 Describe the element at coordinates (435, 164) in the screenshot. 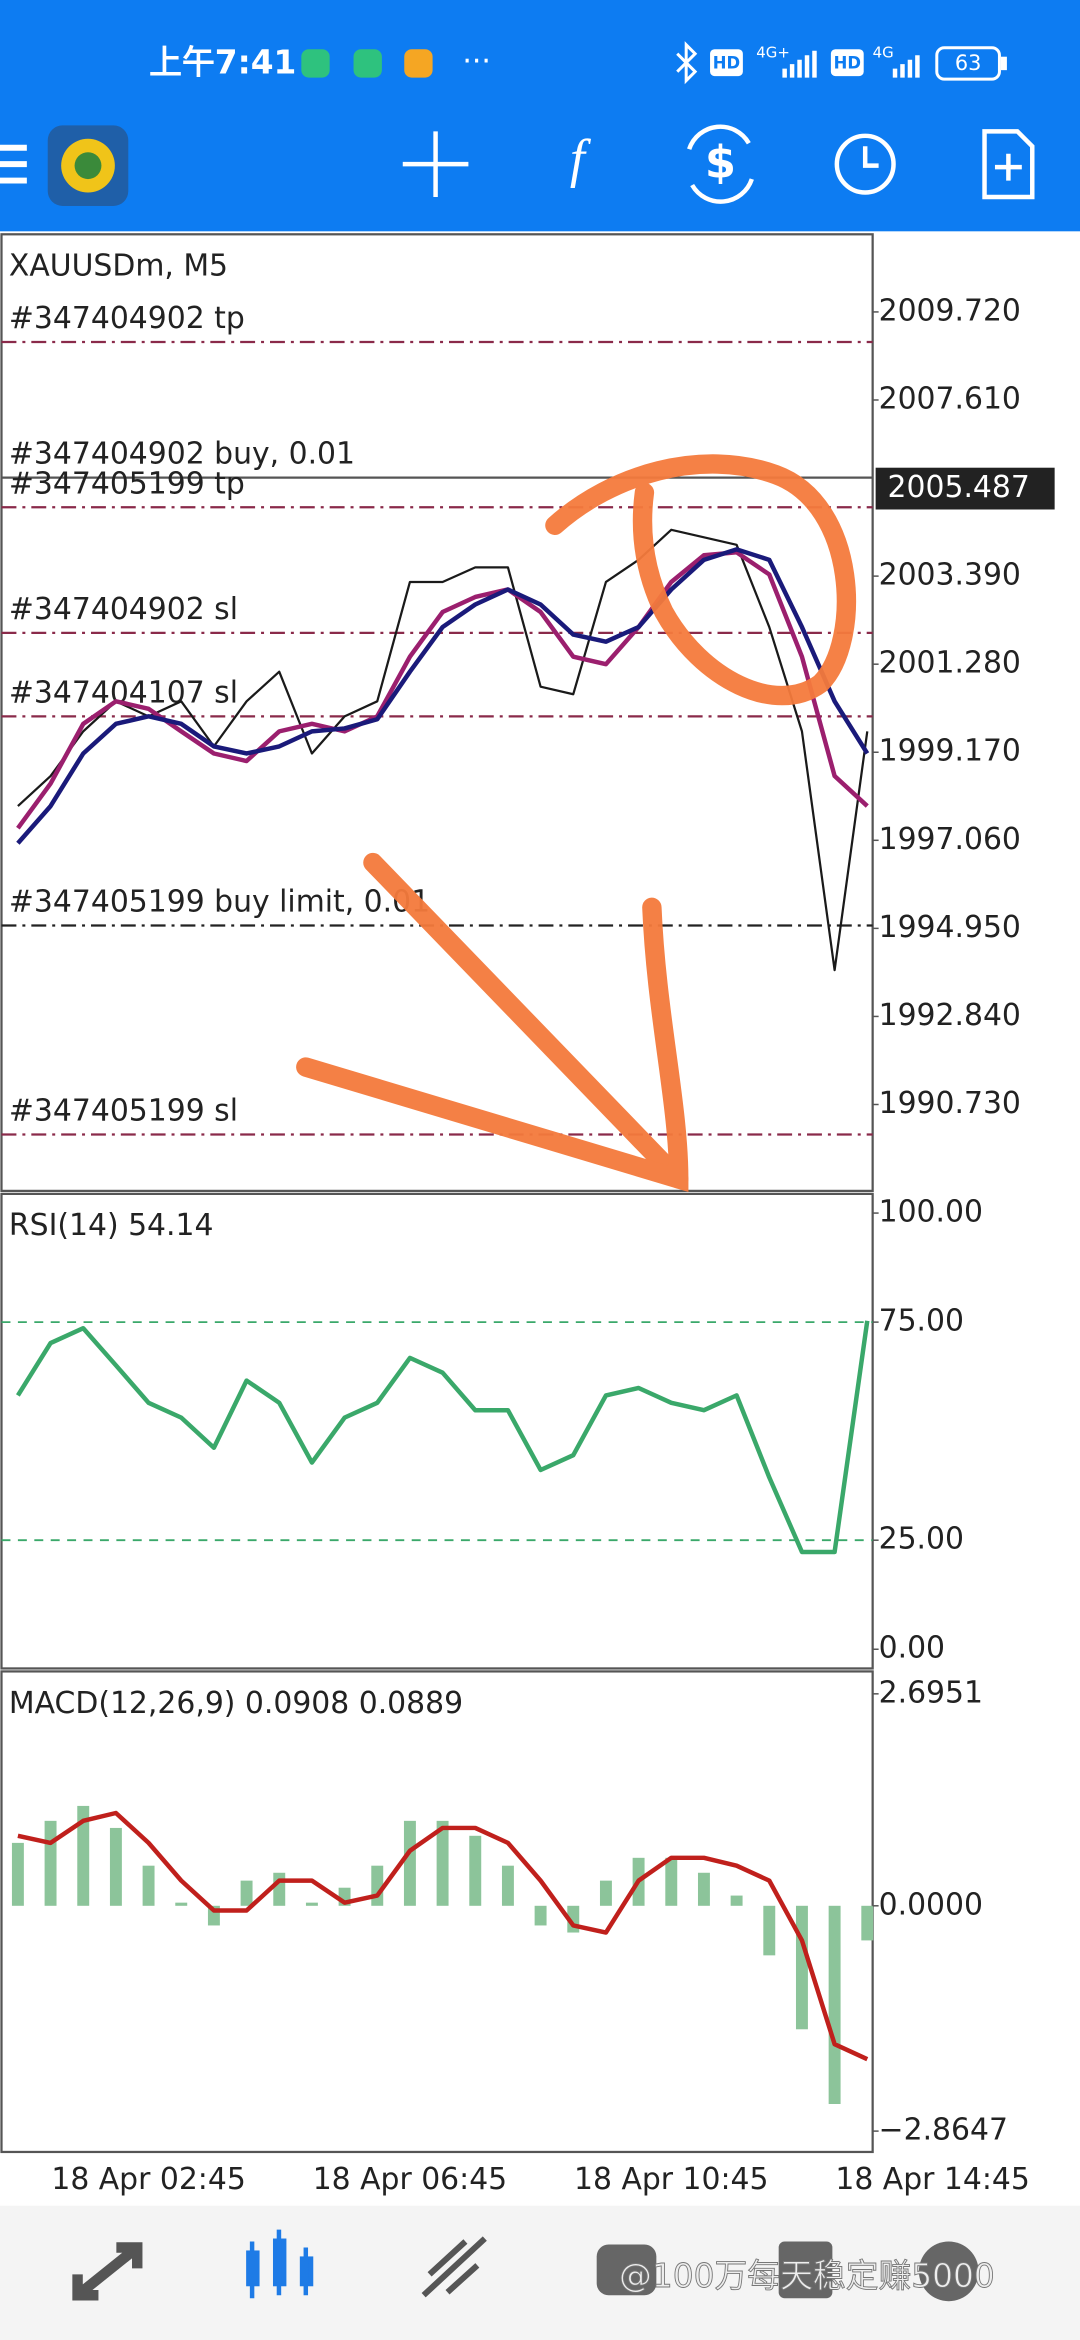

I see `crosshair-button` at that location.